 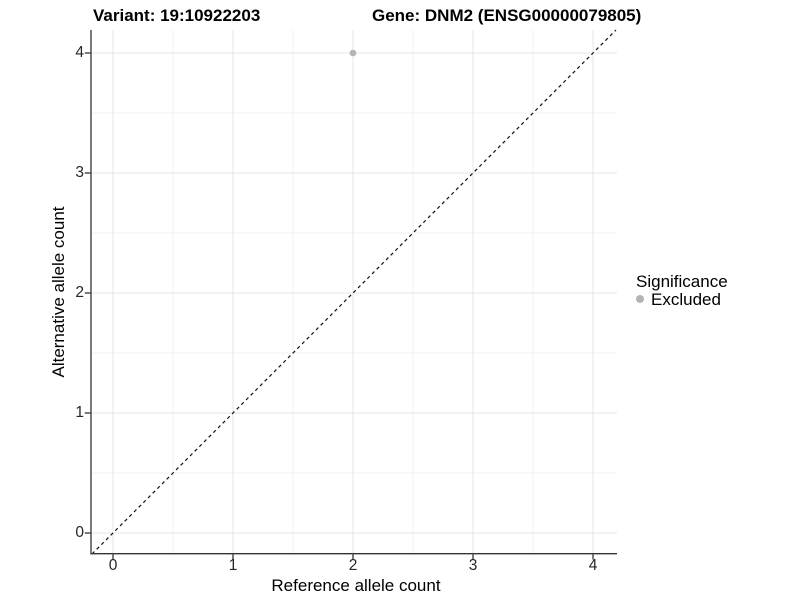 What do you see at coordinates (353, 565) in the screenshot?
I see `x-tick-label-2: 2` at bounding box center [353, 565].